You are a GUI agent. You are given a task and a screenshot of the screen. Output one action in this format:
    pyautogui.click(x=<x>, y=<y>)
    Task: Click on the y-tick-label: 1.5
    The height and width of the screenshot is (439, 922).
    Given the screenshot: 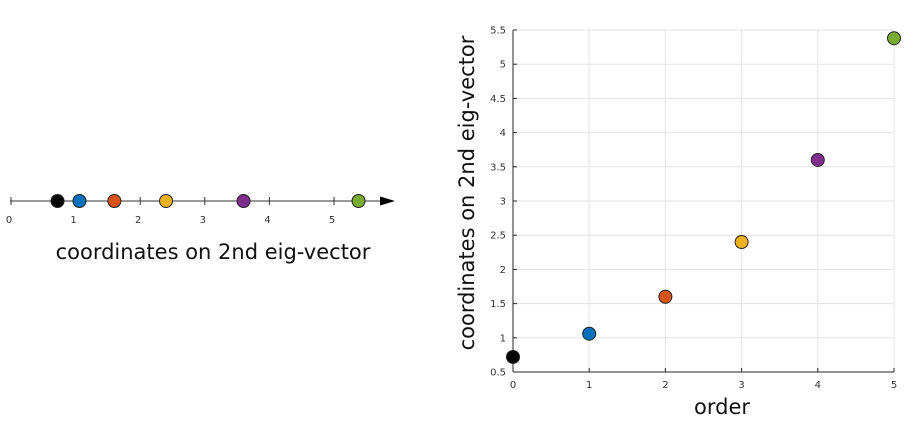 What is the action you would take?
    pyautogui.click(x=498, y=304)
    